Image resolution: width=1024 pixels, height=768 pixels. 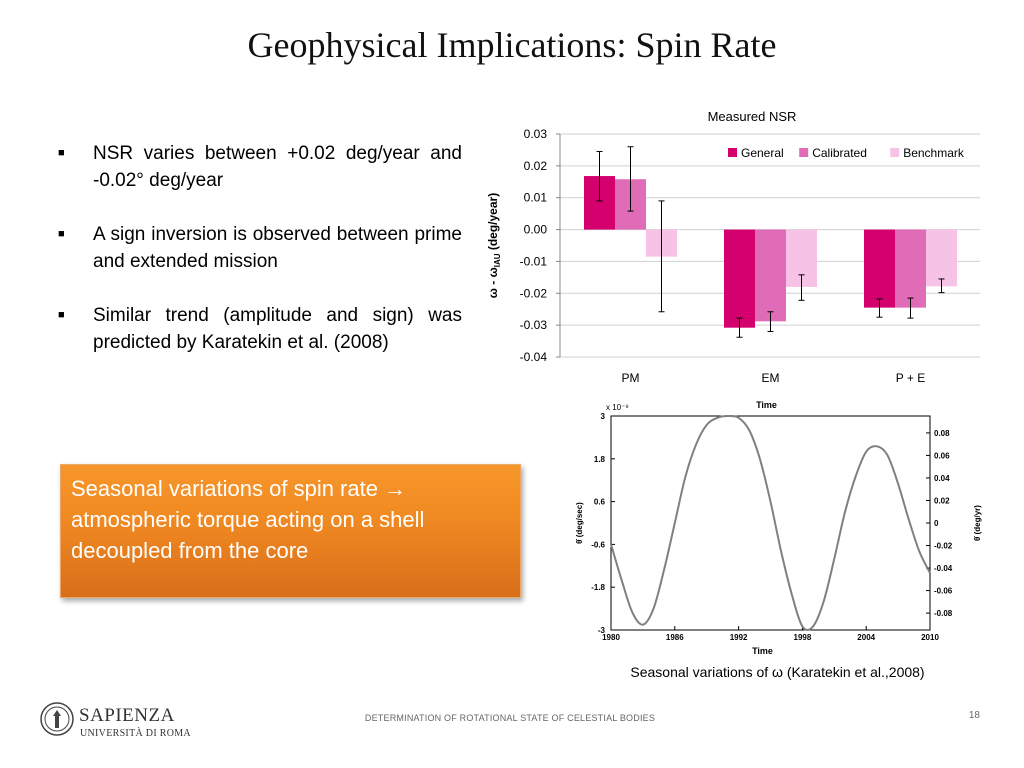 What do you see at coordinates (977, 523) in the screenshot?
I see `y-right-axis-label: θ̇ (deg/yr)` at bounding box center [977, 523].